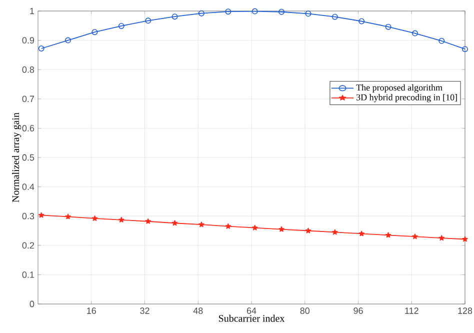 The image size is (474, 333). What do you see at coordinates (28, 99) in the screenshot?
I see `y-tick-label: 0.7` at bounding box center [28, 99].